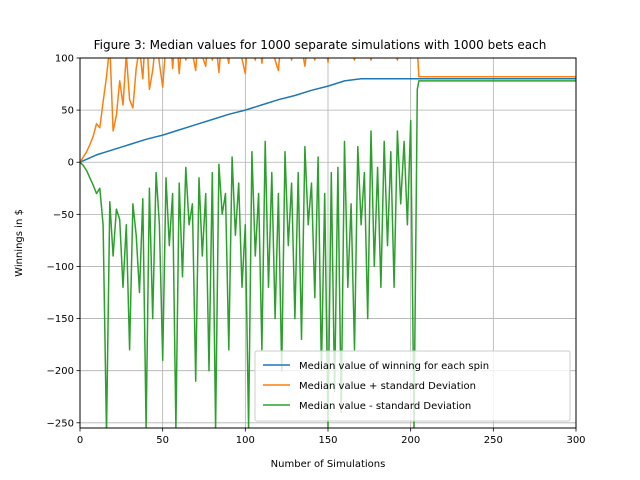  What do you see at coordinates (71, 163) in the screenshot?
I see `y-tick-label: 0` at bounding box center [71, 163].